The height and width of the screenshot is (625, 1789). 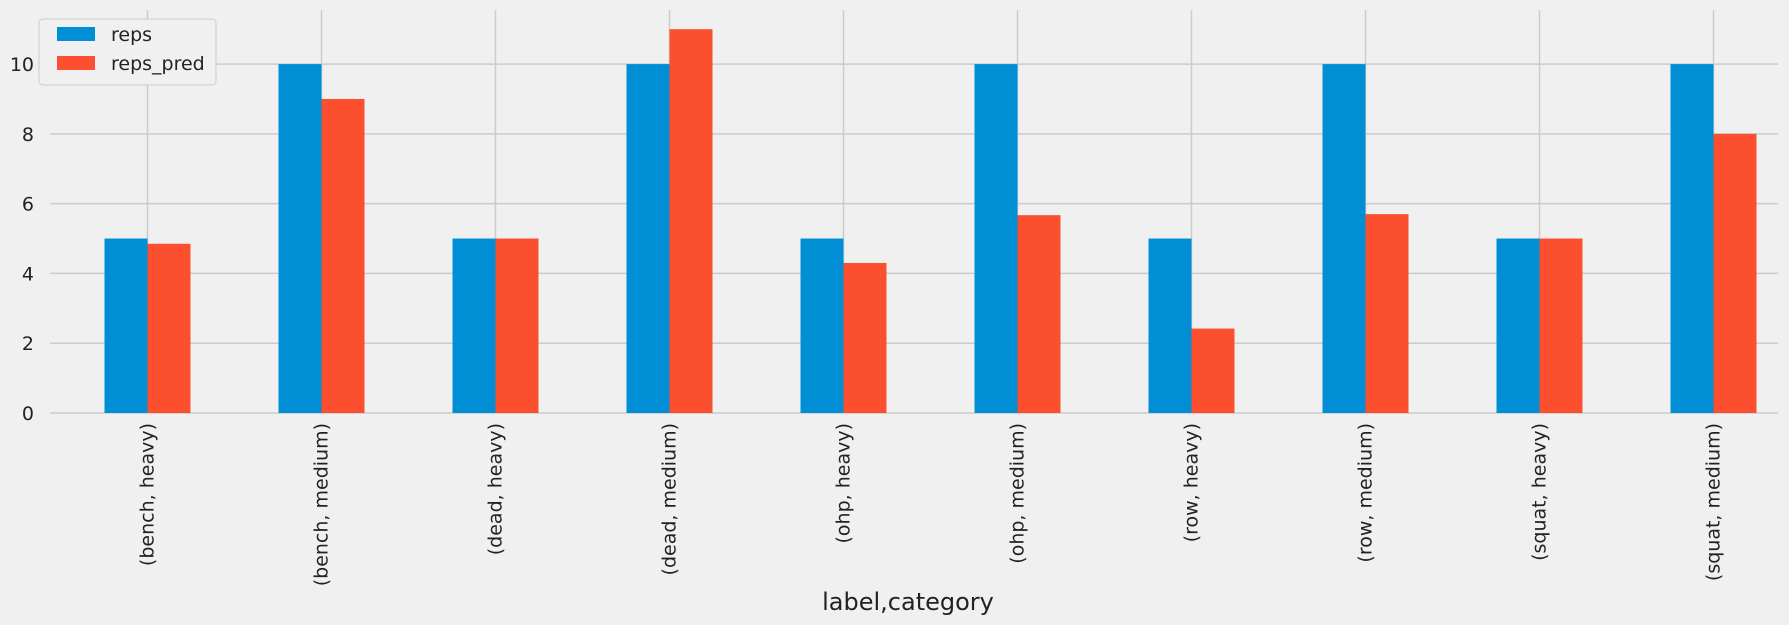 I want to click on x-tick-label: (squat, heavy), so click(x=1540, y=492).